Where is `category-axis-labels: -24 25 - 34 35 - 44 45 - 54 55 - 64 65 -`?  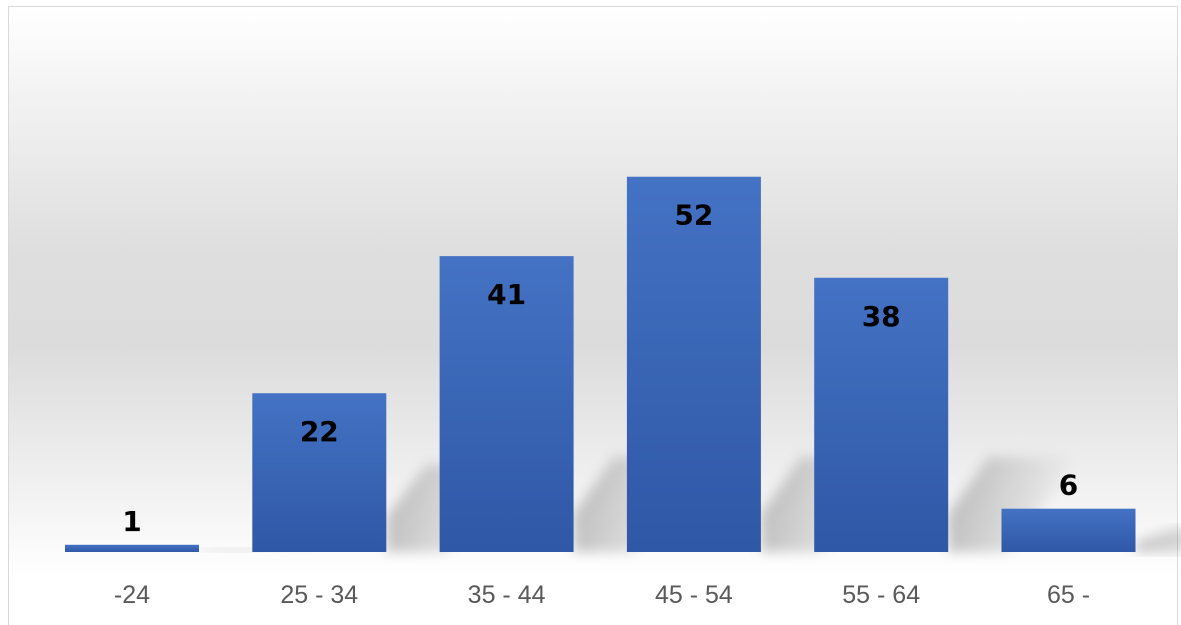
category-axis-labels: -24 25 - 34 35 - 44 45 - 54 55 - 64 65 - is located at coordinates (602, 595).